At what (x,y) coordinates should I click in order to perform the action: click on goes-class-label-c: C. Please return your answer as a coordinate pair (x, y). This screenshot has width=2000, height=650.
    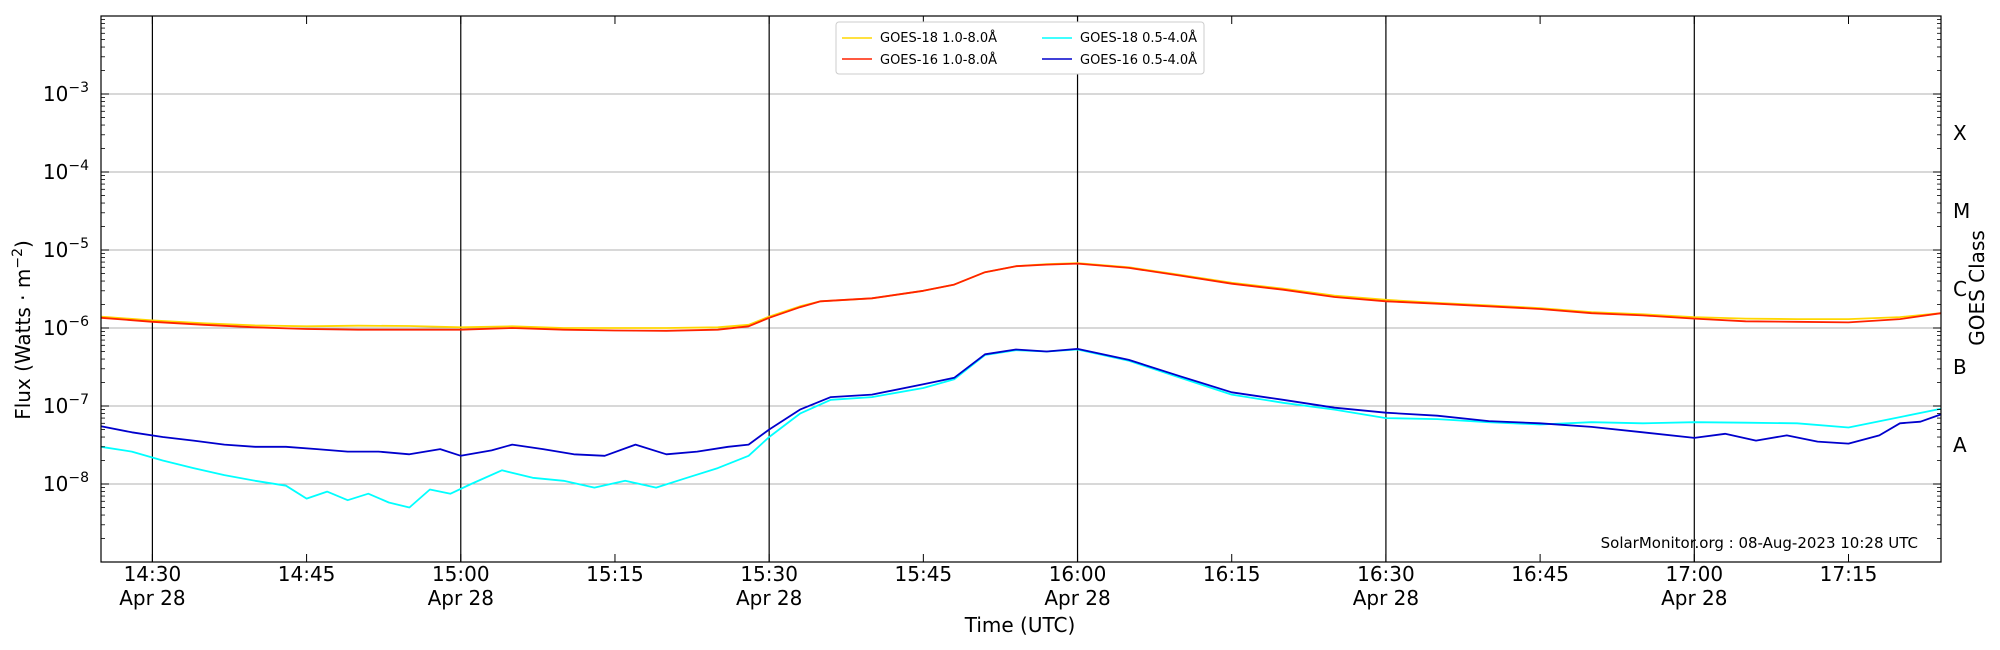
    Looking at the image, I should click on (1960, 289).